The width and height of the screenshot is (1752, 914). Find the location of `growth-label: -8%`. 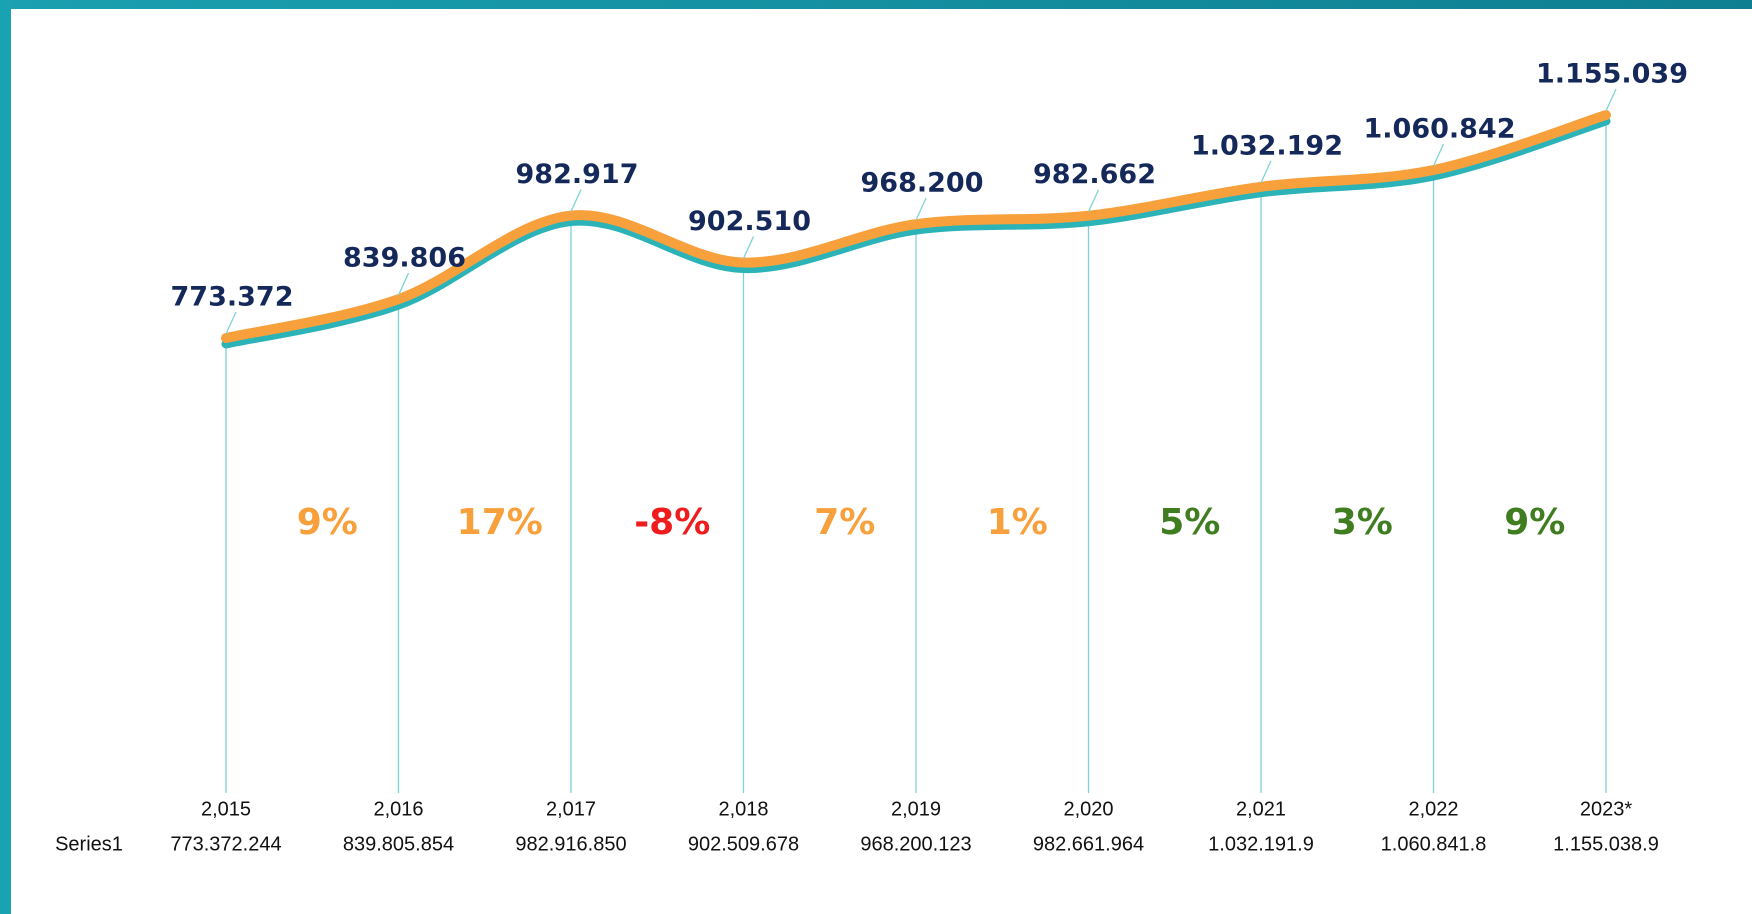

growth-label: -8% is located at coordinates (672, 522).